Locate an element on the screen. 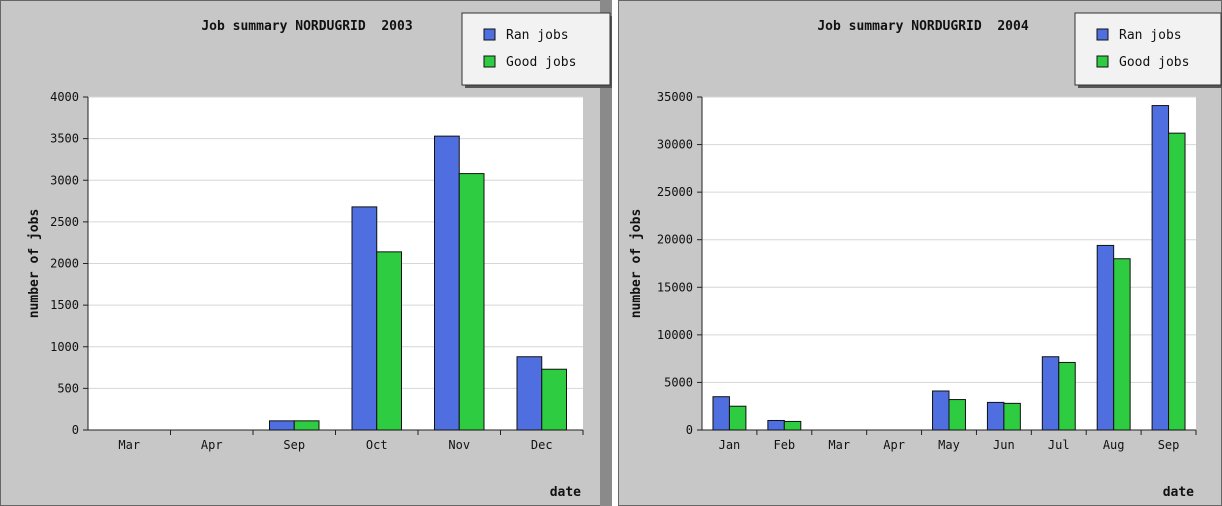  y-tick-label: 3000 is located at coordinates (64, 180).